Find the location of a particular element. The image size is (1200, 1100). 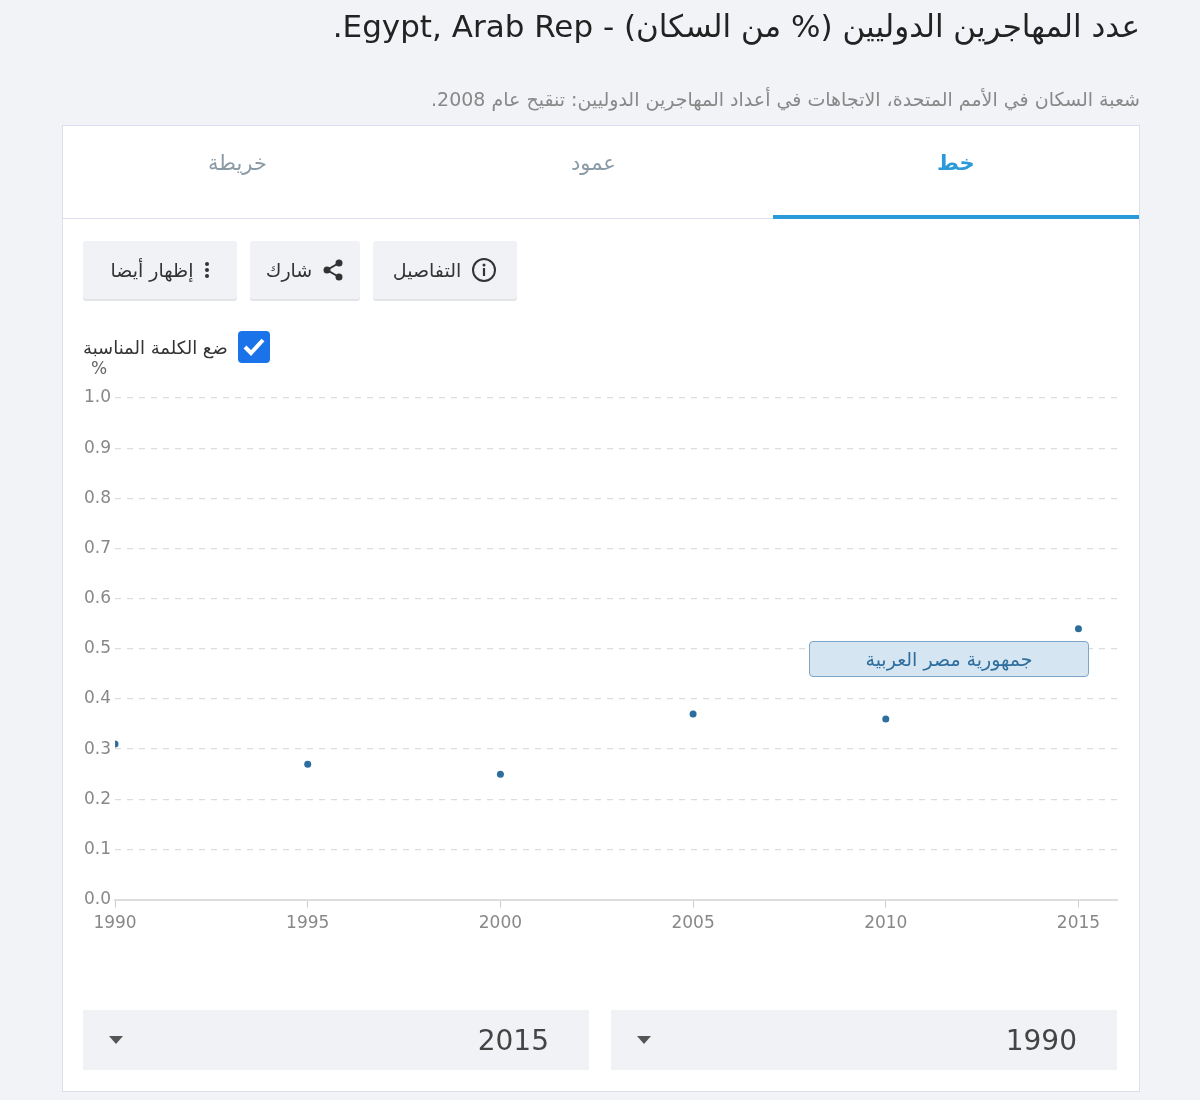

text: خط is located at coordinates (956, 163).